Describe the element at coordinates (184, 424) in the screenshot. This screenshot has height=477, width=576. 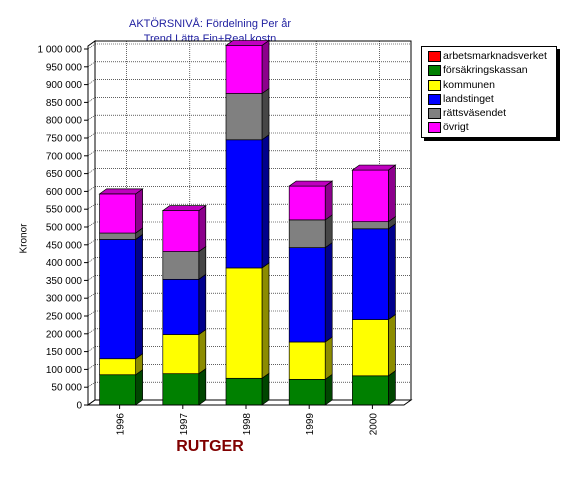
I see `x-tick-label: 1997` at that location.